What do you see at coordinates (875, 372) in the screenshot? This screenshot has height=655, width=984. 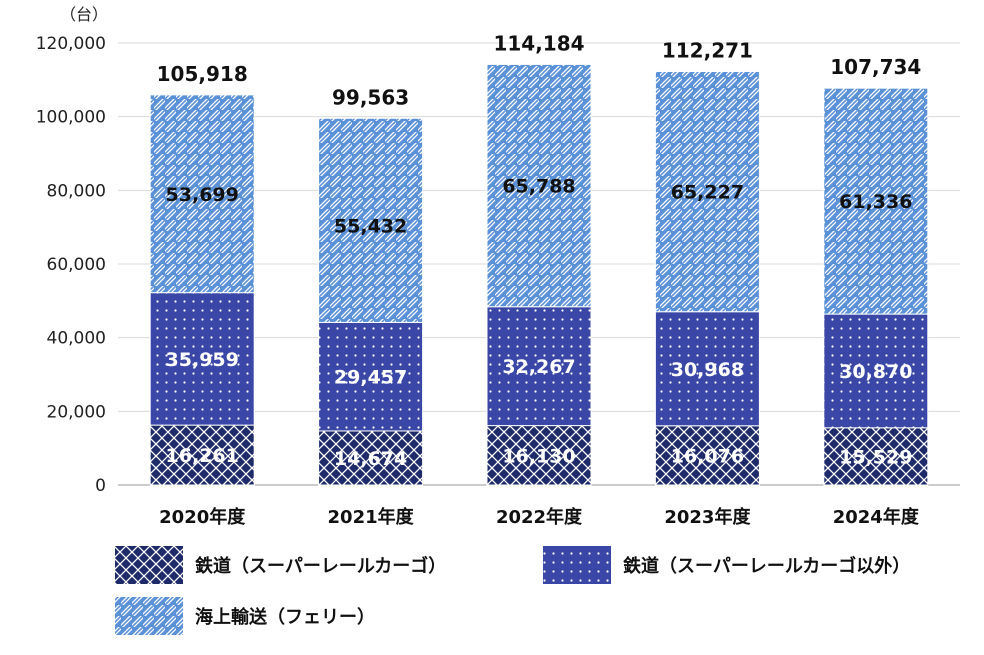 I see `segment-value-label: 30,870` at bounding box center [875, 372].